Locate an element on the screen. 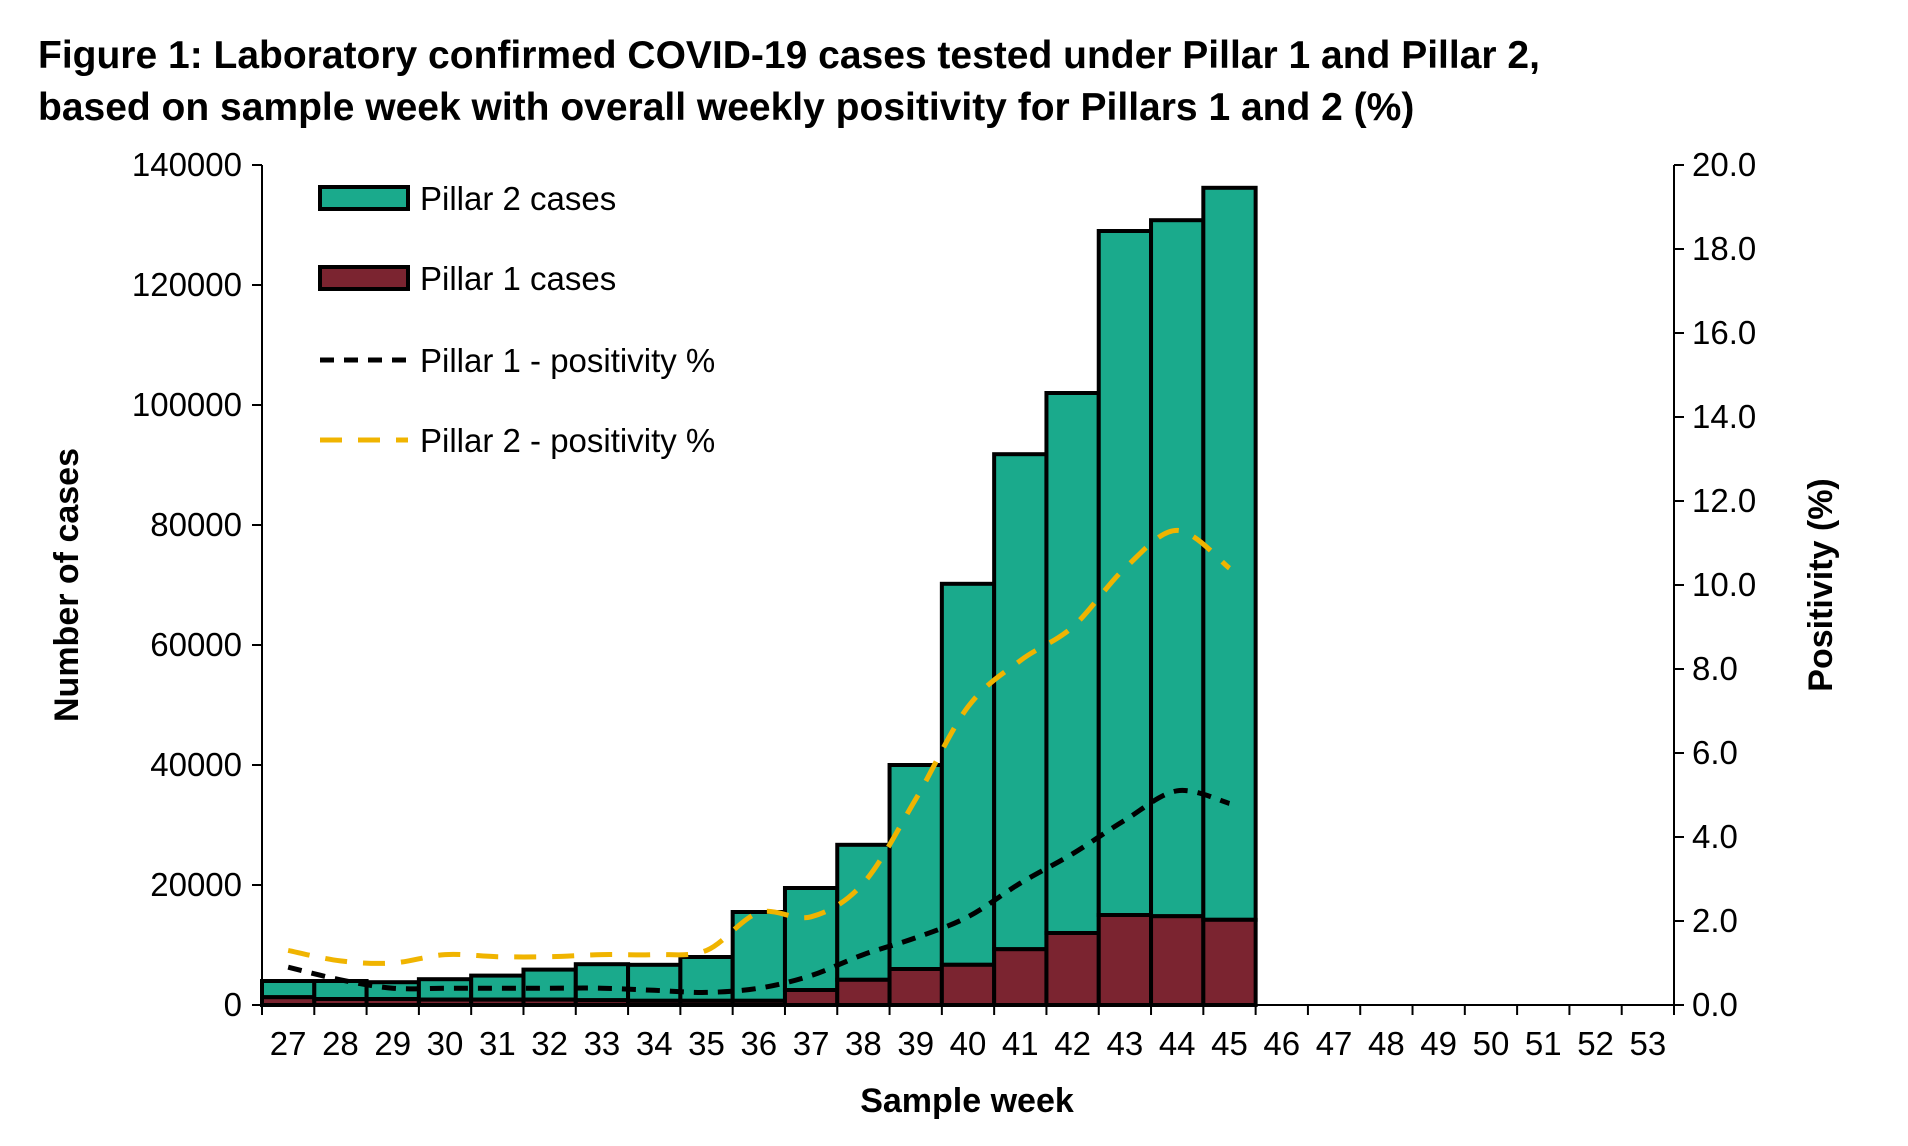  x-tick-label: 51 is located at coordinates (1543, 1043).